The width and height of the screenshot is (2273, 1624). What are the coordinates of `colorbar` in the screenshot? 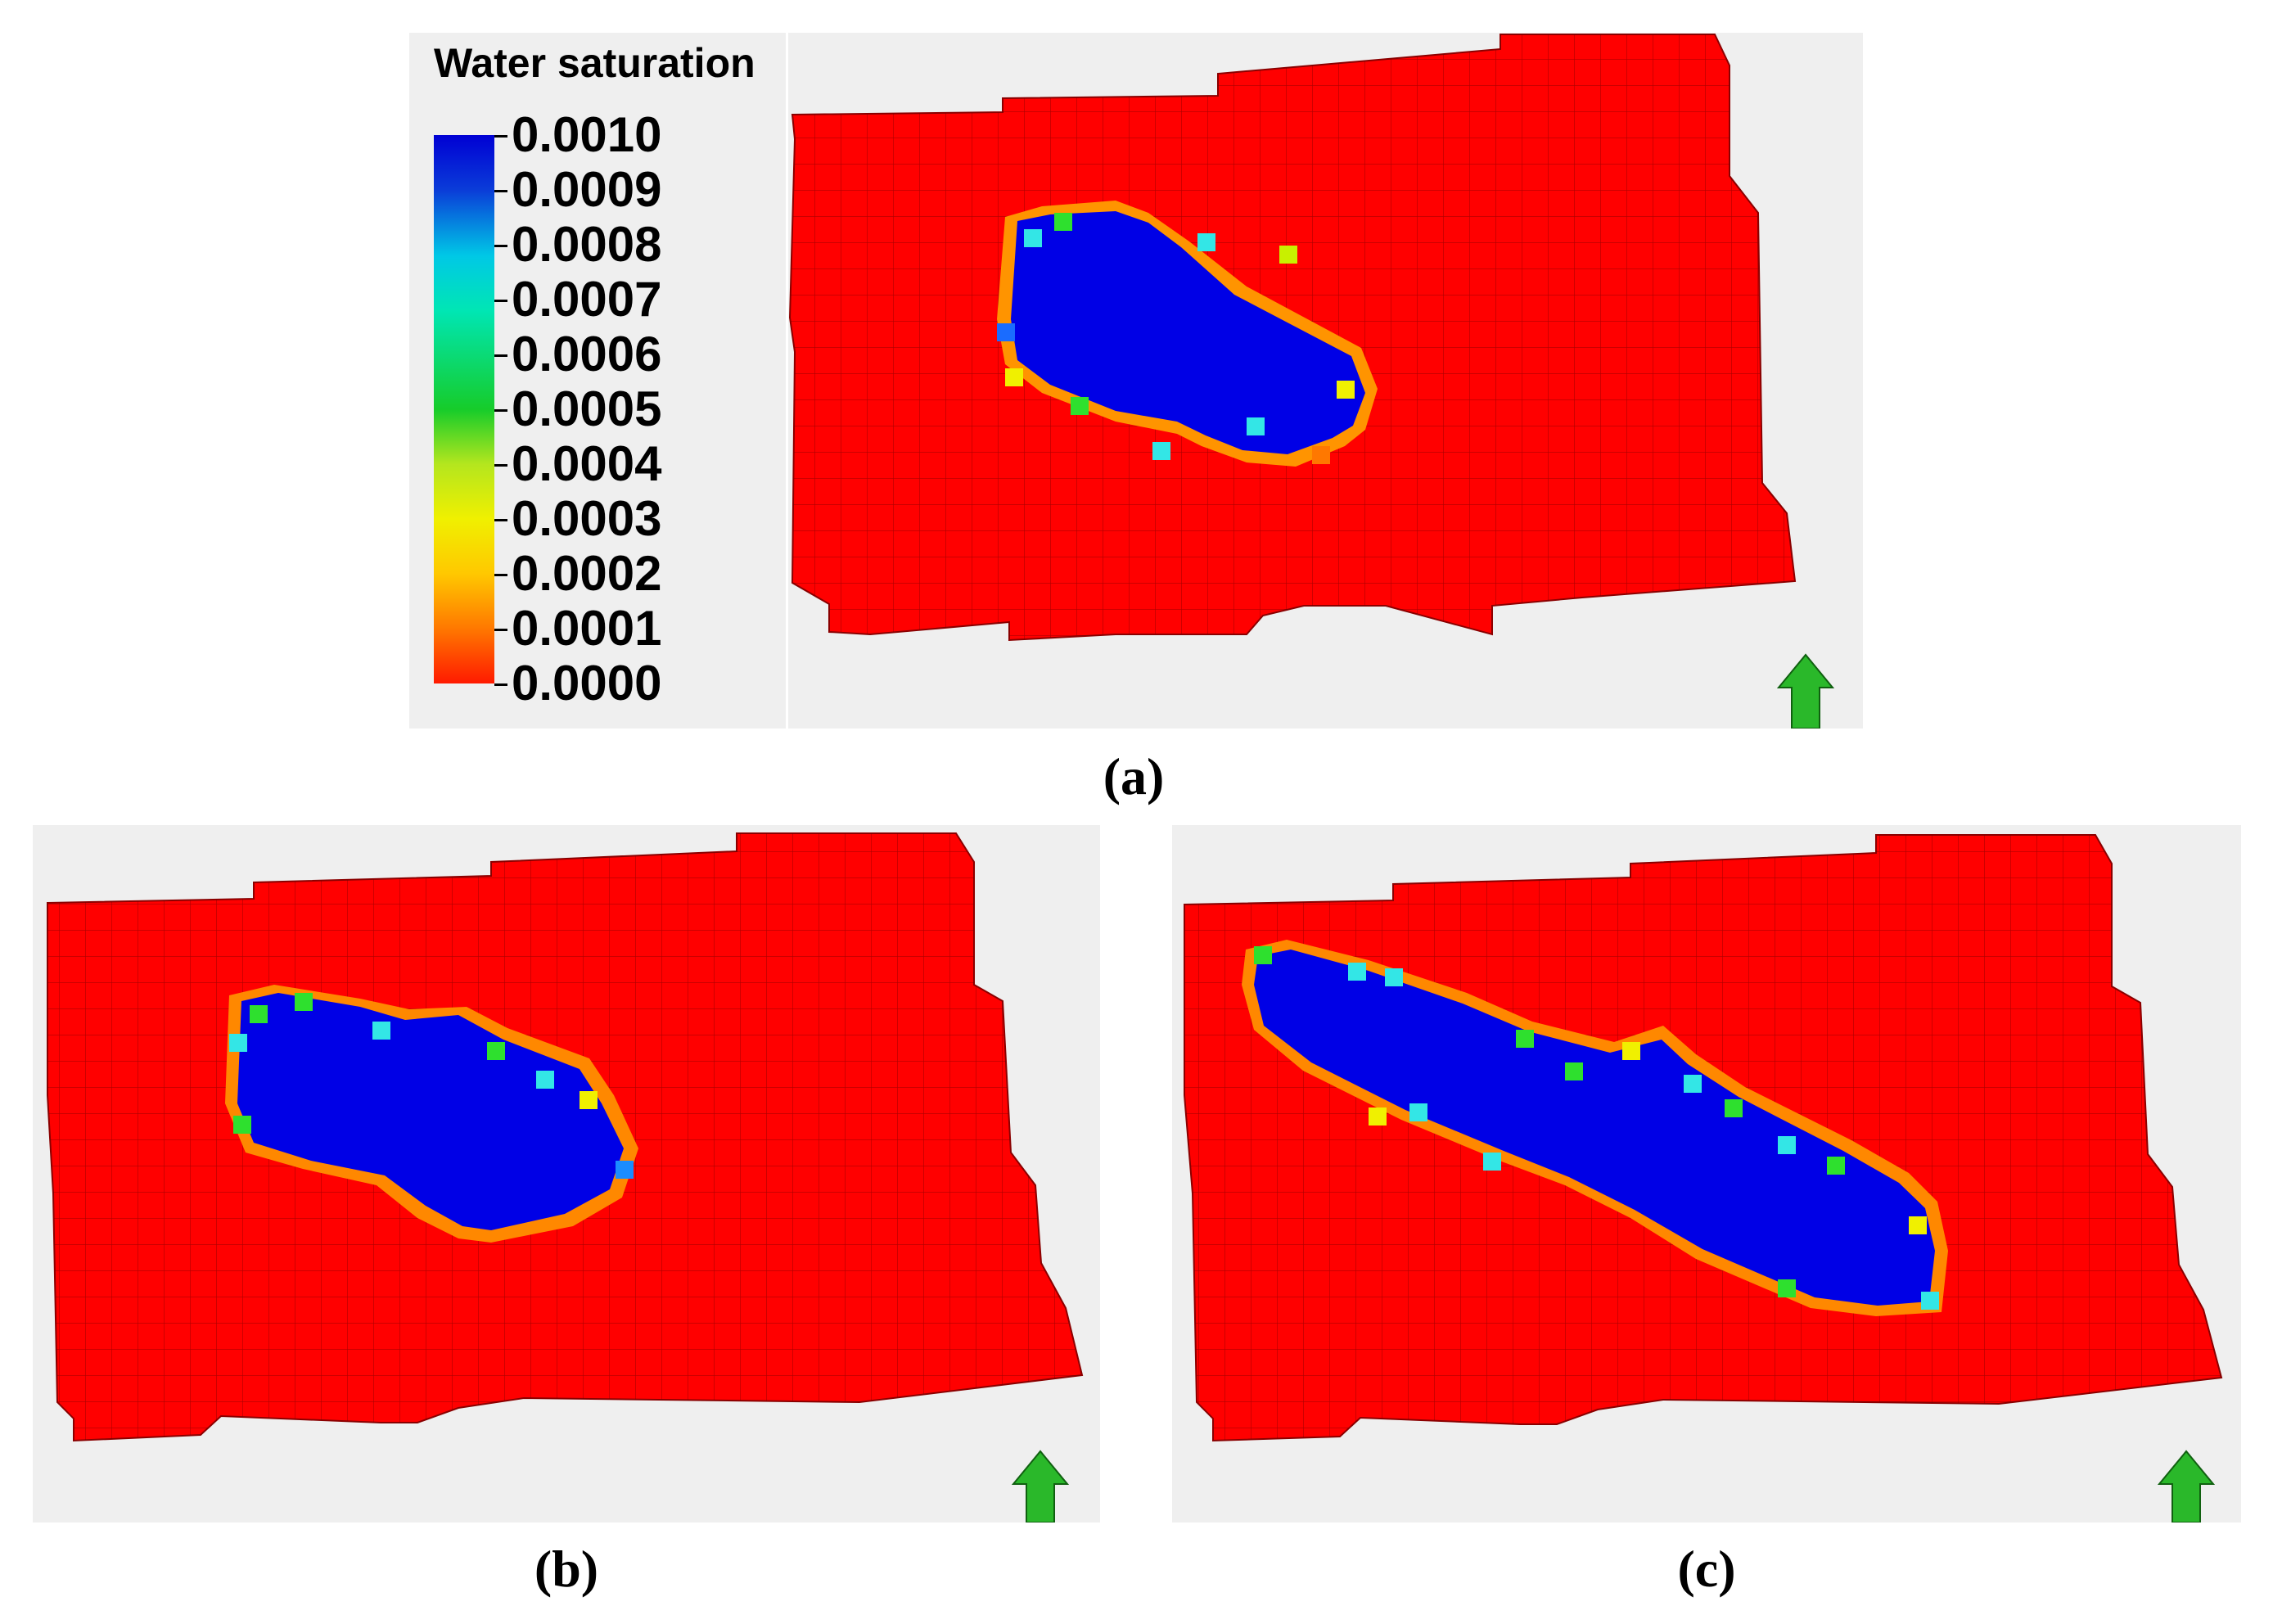 It's located at (464, 409).